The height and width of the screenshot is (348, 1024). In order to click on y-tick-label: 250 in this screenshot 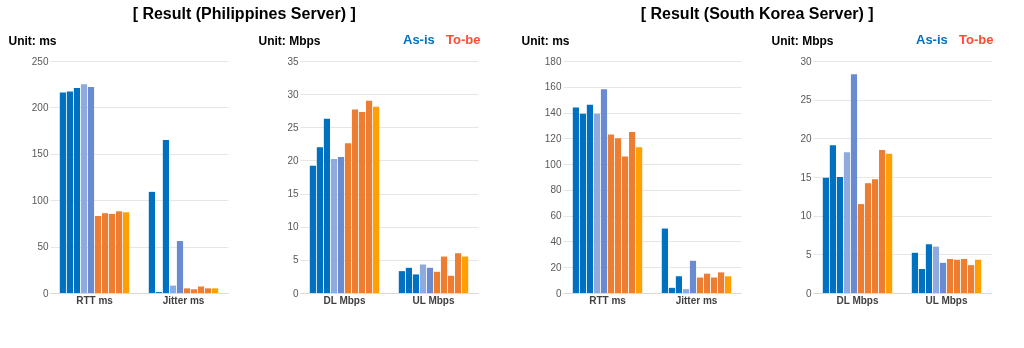, I will do `click(40, 61)`.